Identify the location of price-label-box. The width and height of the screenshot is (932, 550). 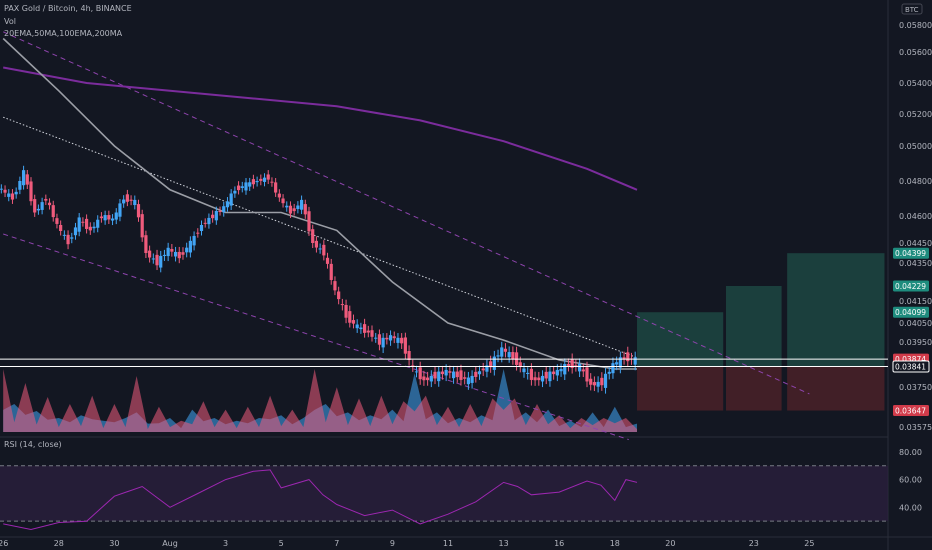
(911, 253).